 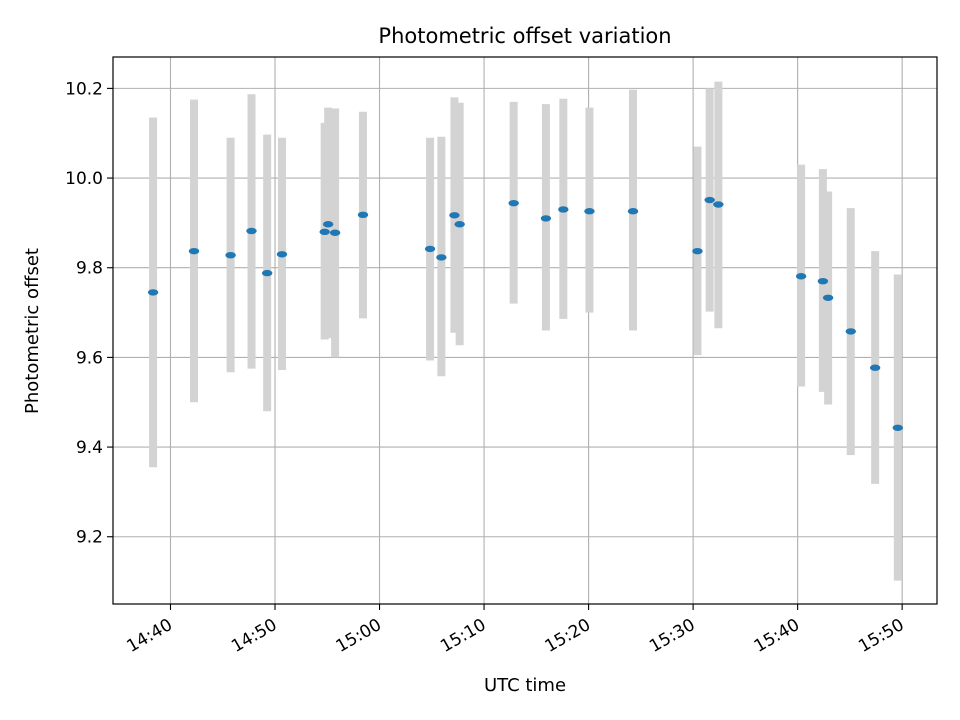 What do you see at coordinates (84, 89) in the screenshot?
I see `y-tick-label: 10.2` at bounding box center [84, 89].